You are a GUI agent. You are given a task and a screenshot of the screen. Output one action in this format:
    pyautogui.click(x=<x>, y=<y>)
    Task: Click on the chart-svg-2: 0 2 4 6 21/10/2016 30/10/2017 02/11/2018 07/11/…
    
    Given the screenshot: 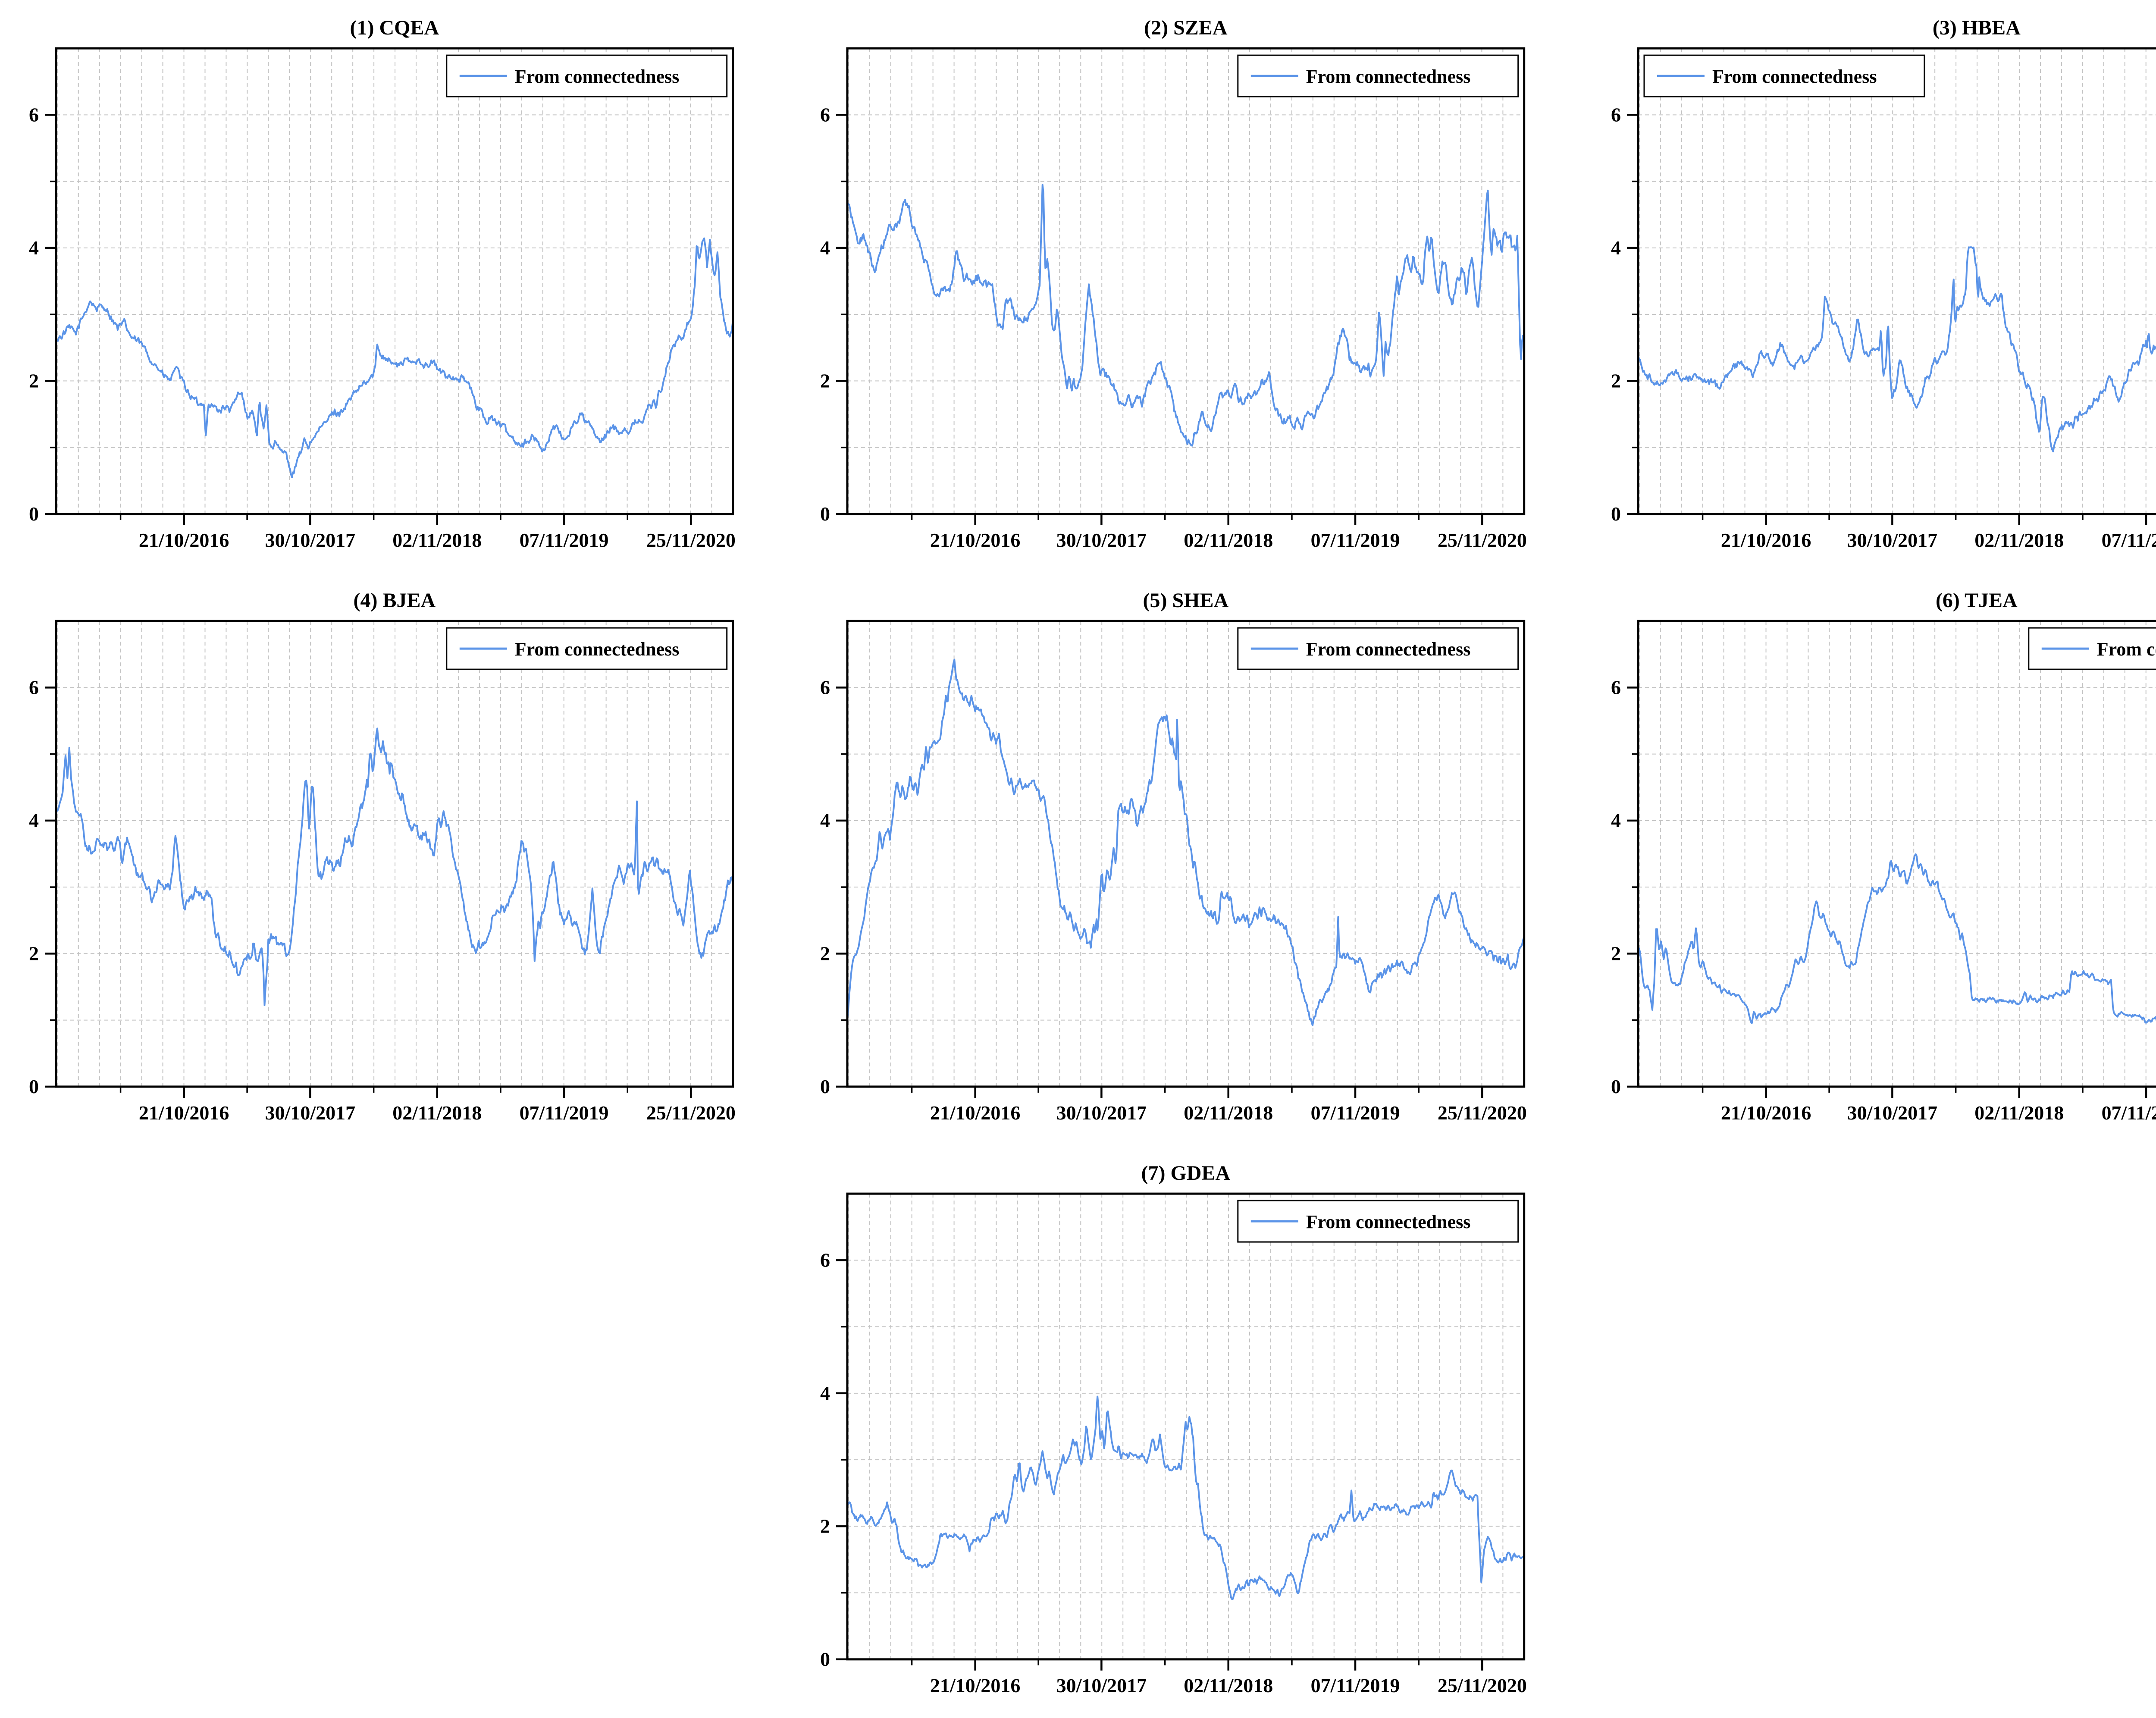 What is the action you would take?
    pyautogui.click(x=1173, y=283)
    